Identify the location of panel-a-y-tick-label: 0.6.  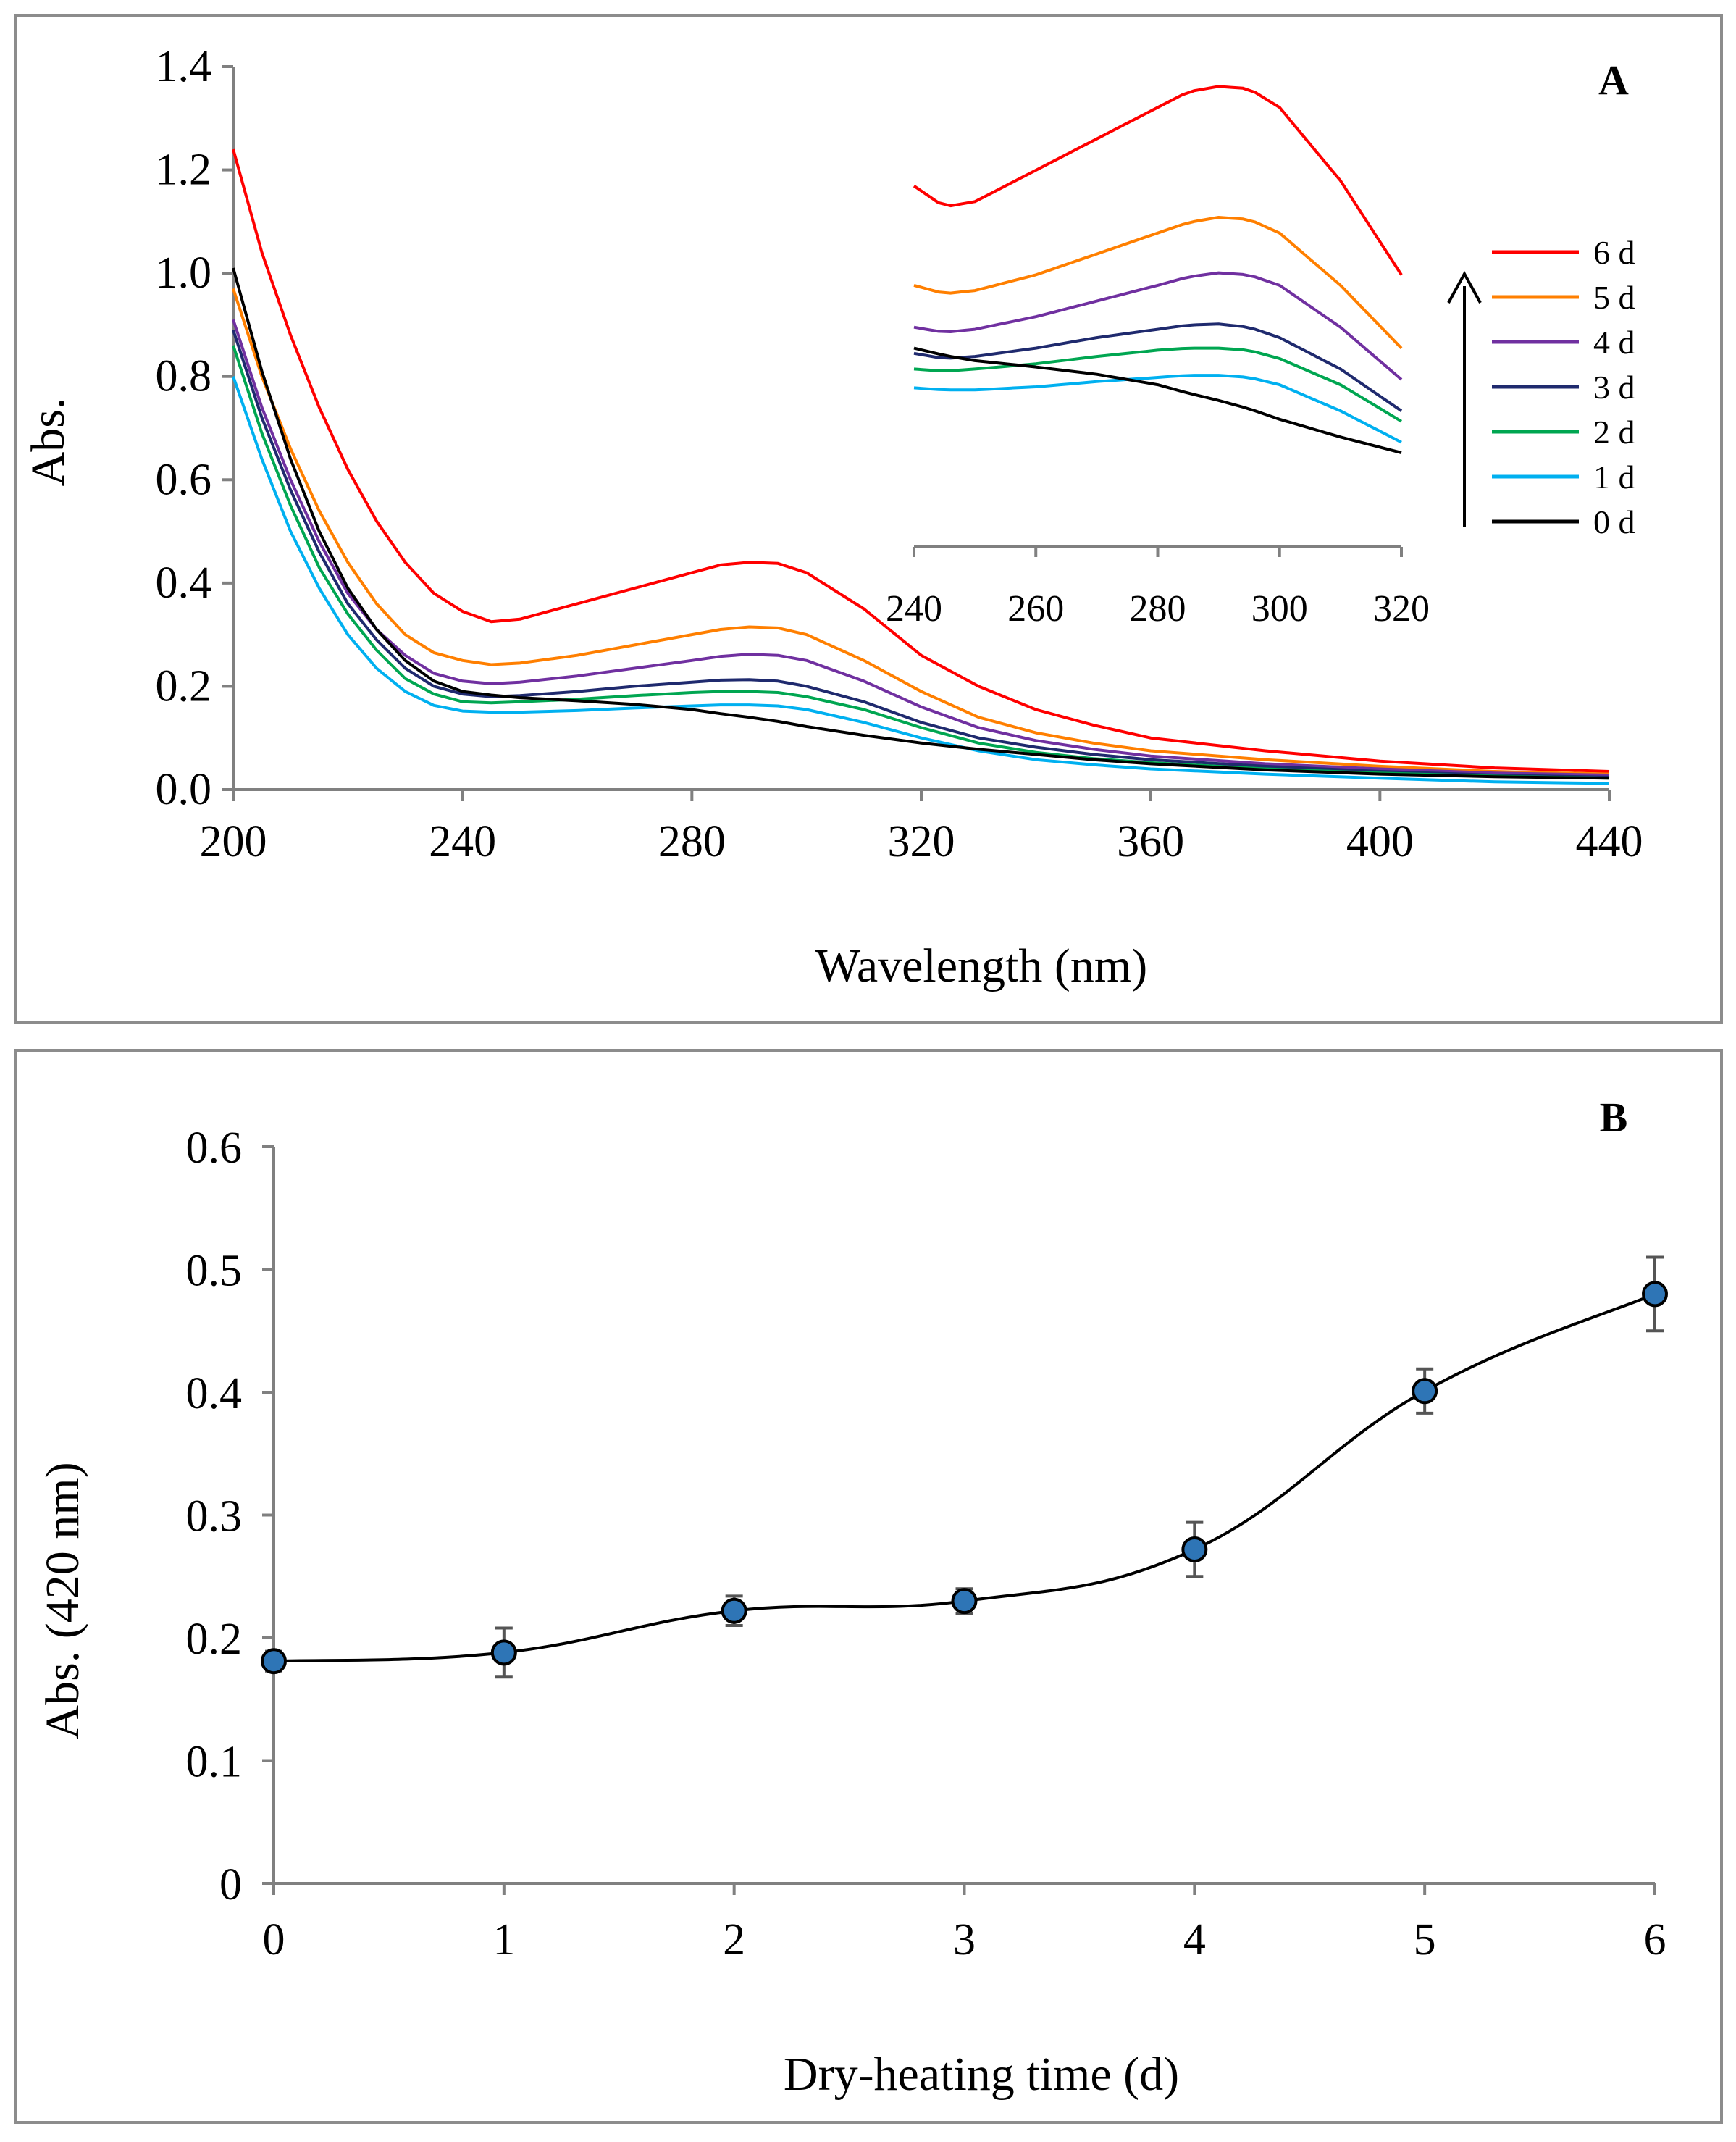
(184, 479).